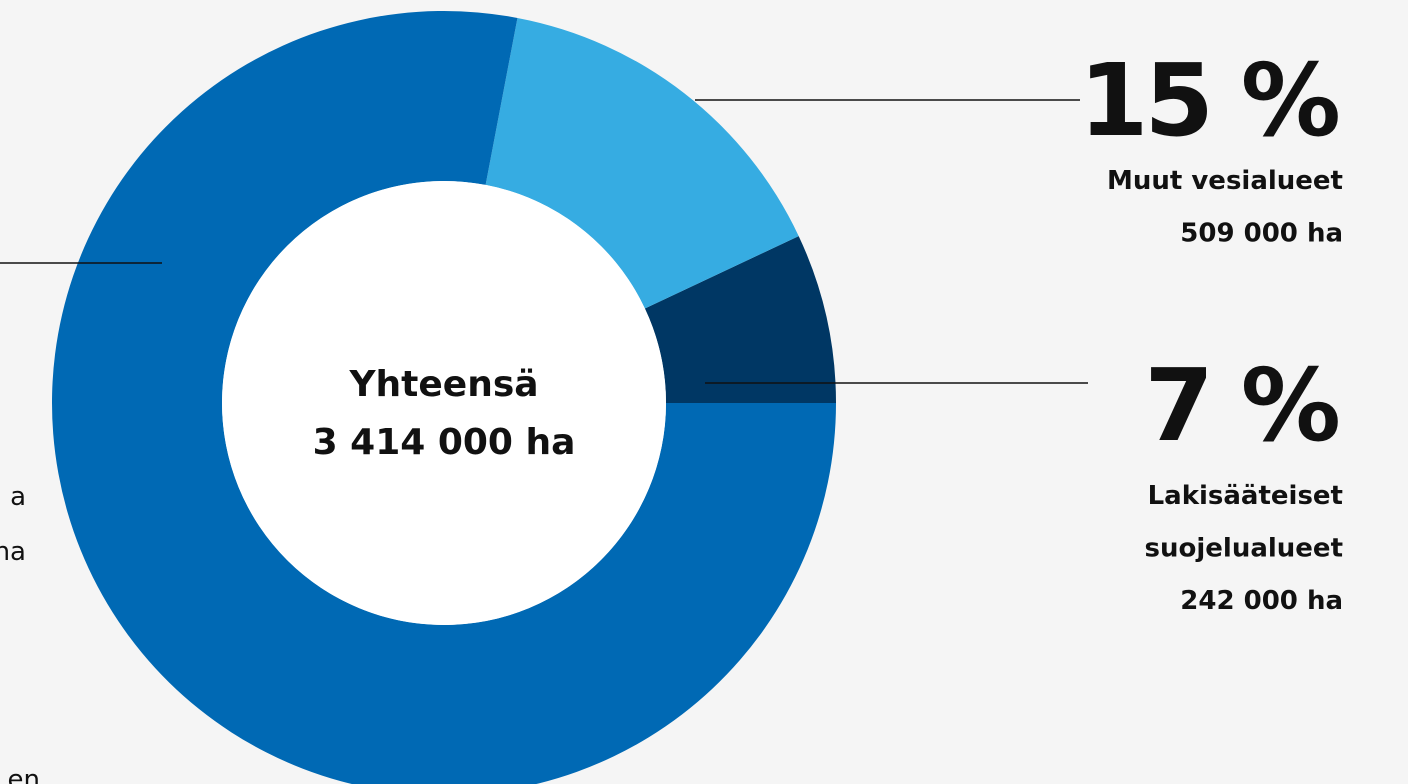 This screenshot has height=784, width=1408. Describe the element at coordinates (24, 774) in the screenshot. I see `cropped-text: en` at that location.